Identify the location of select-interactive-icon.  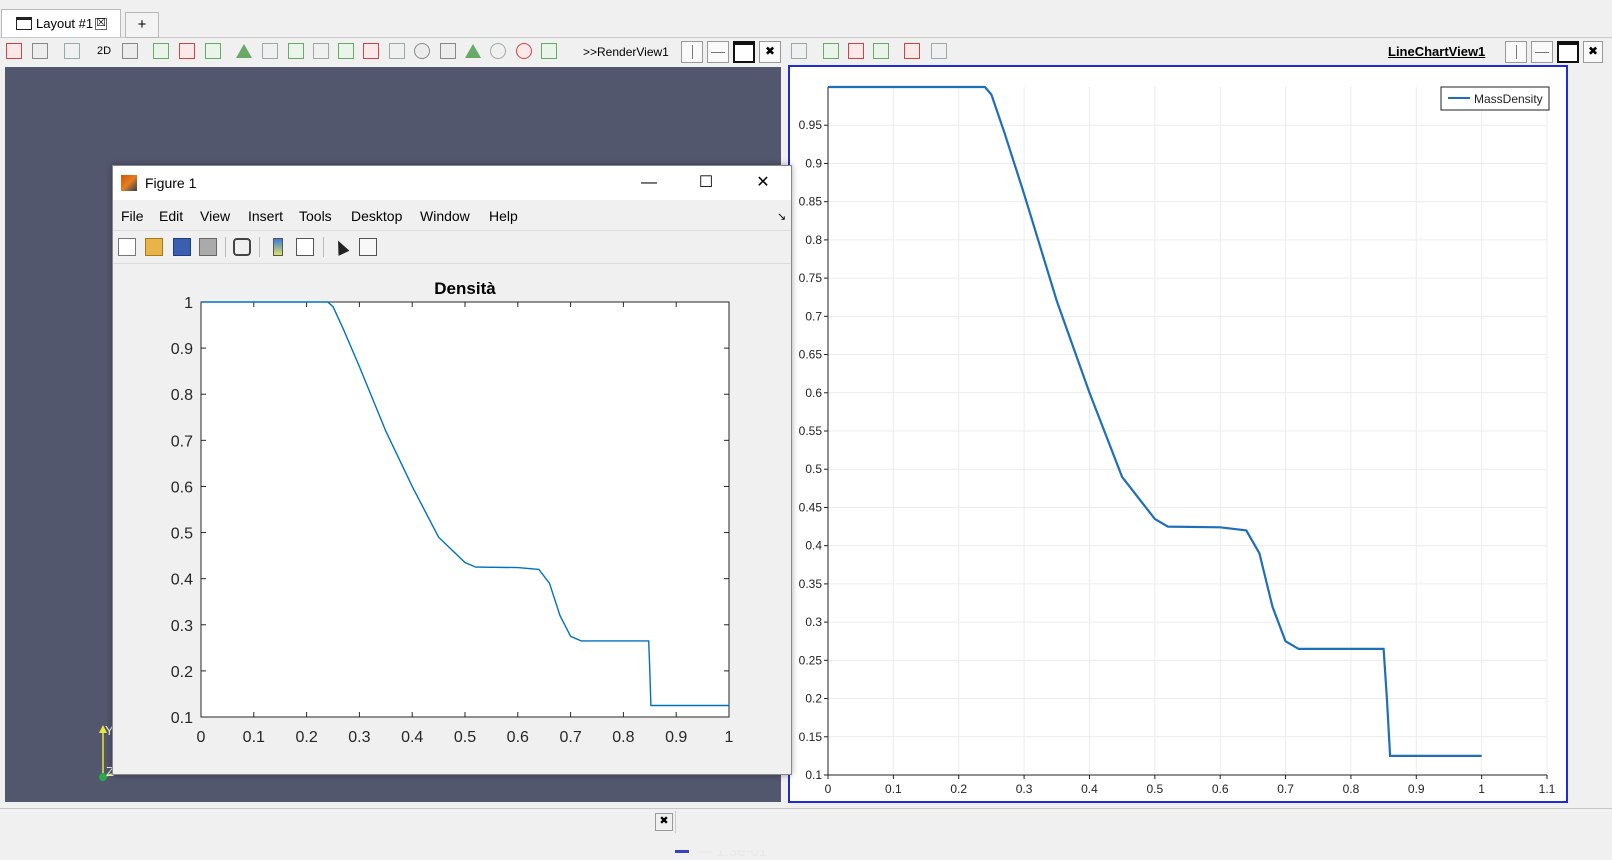
(346, 51).